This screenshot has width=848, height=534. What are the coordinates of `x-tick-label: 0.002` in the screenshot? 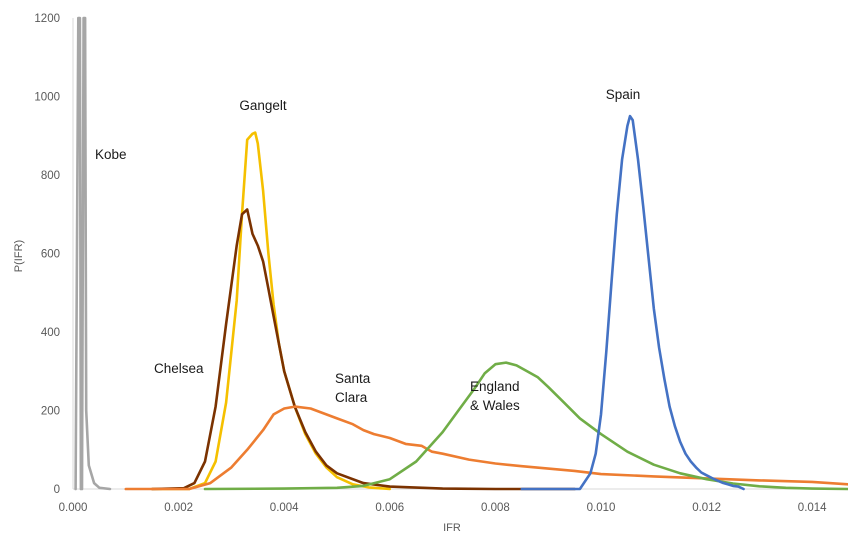 It's located at (178, 508).